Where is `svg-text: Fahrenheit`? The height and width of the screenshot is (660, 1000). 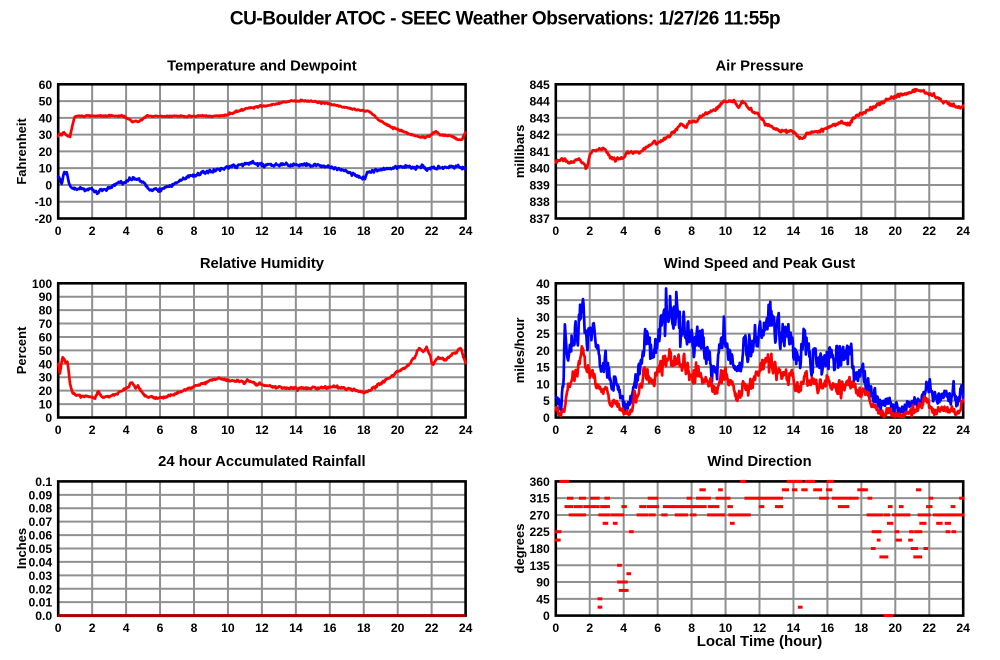 svg-text: Fahrenheit is located at coordinates (21, 151).